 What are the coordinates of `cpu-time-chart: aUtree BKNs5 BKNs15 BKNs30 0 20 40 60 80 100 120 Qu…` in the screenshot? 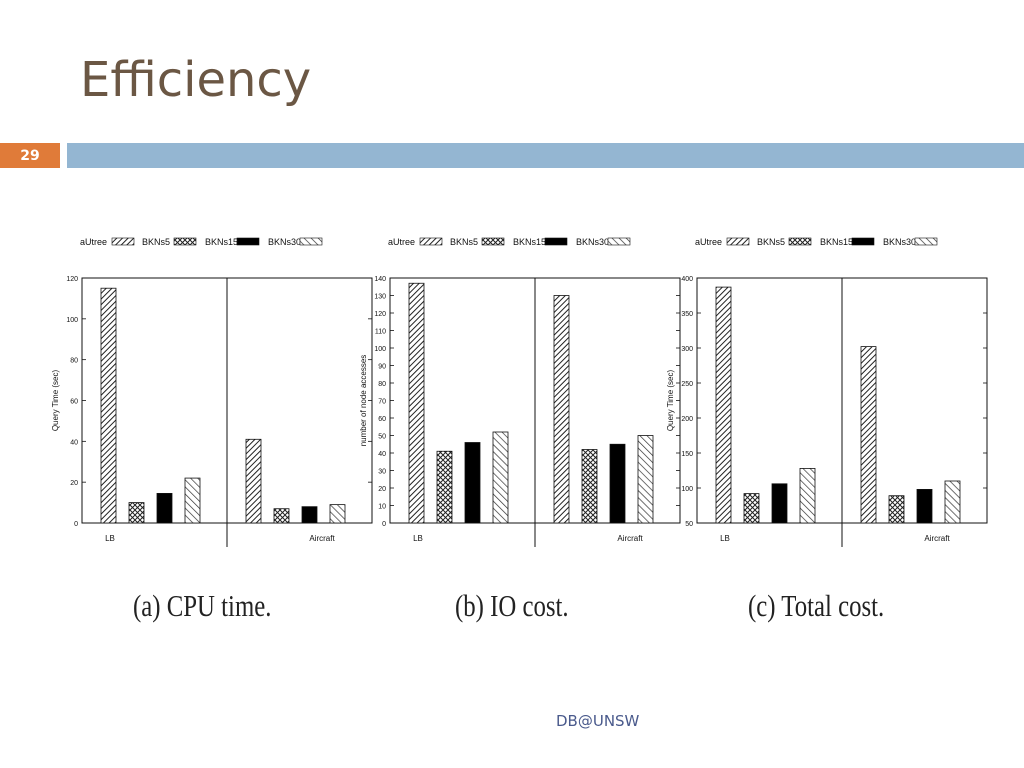 It's located at (212, 392).